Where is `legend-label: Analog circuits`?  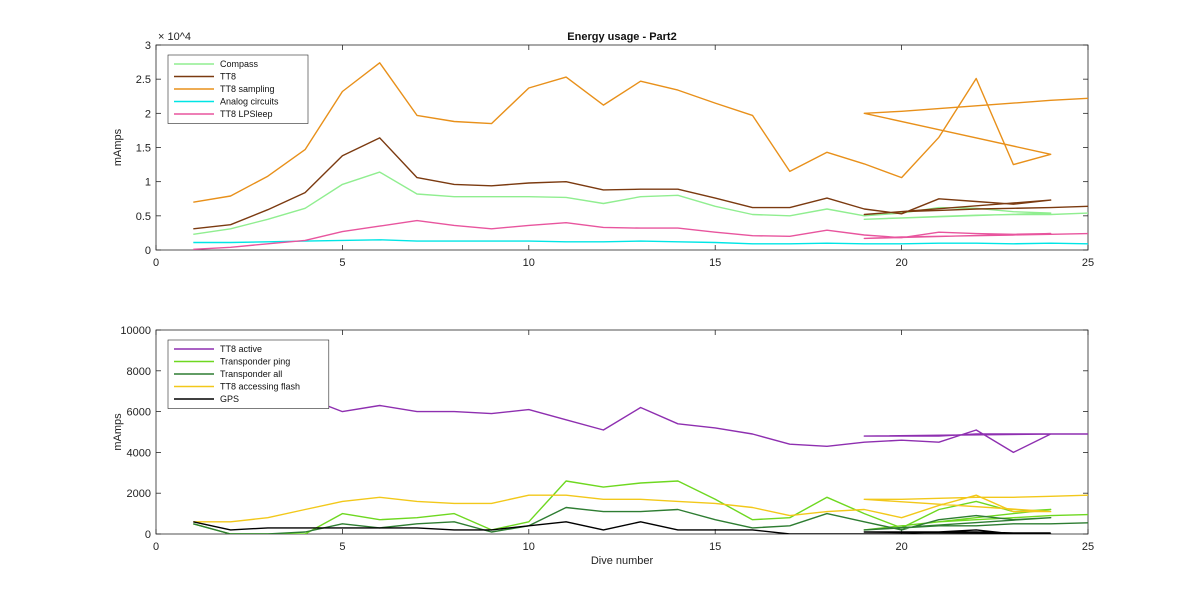 legend-label: Analog circuits is located at coordinates (249, 102).